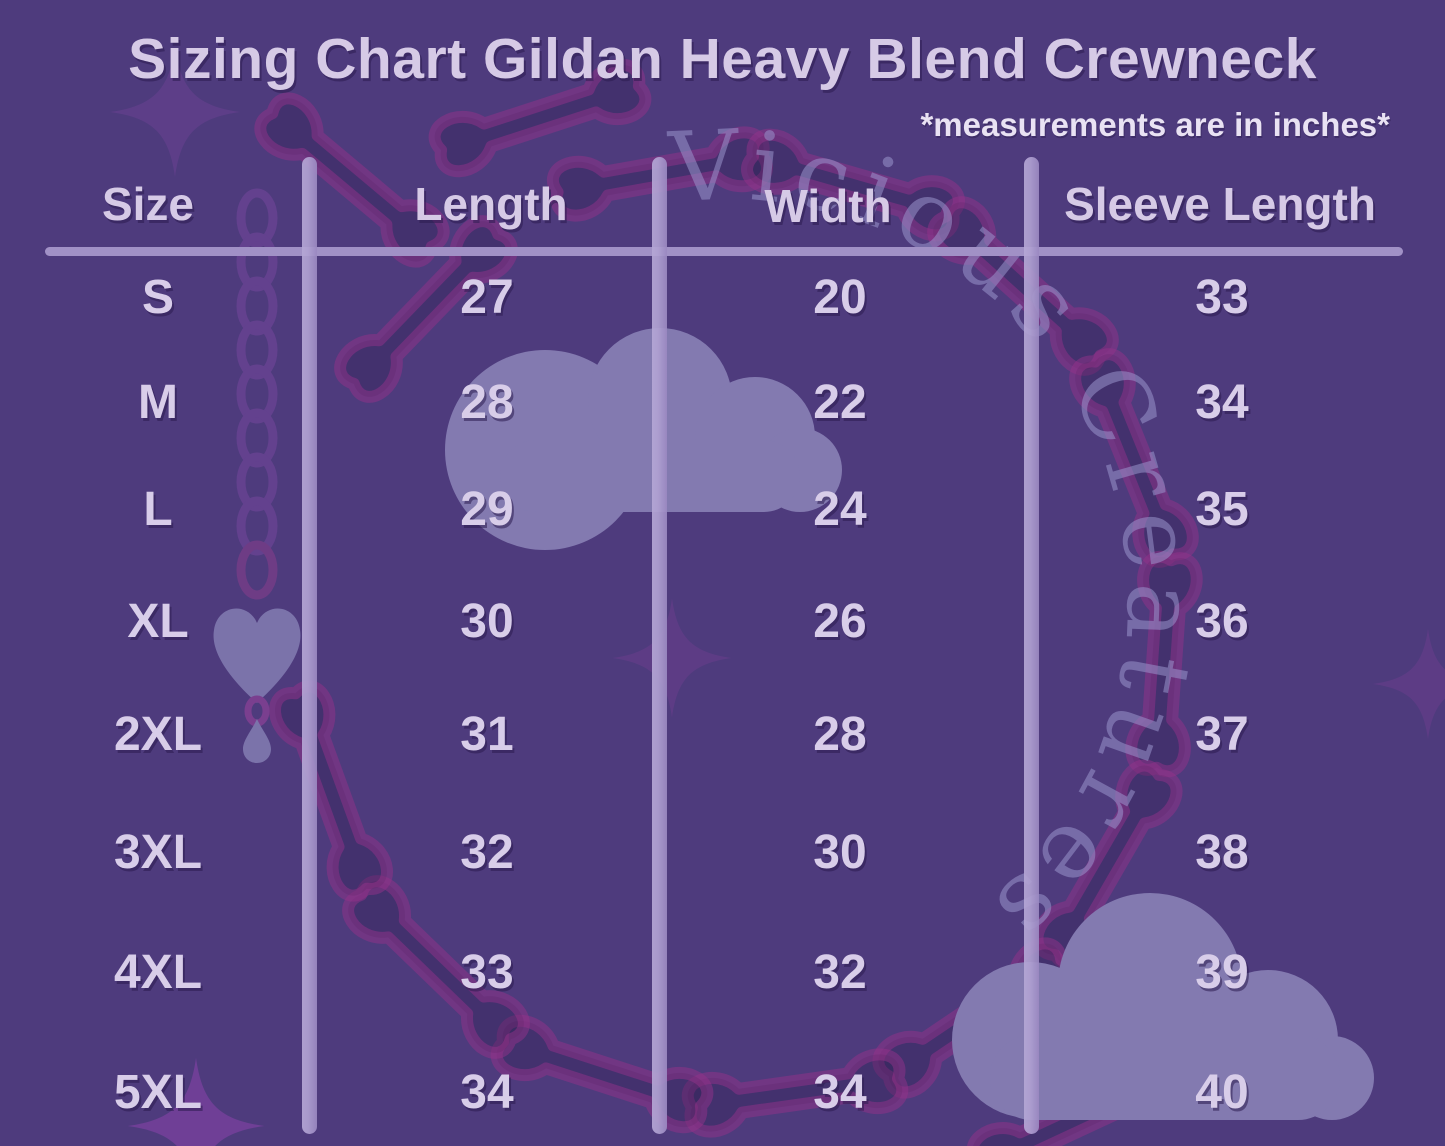  I want to click on table-cell: 22, so click(840, 402).